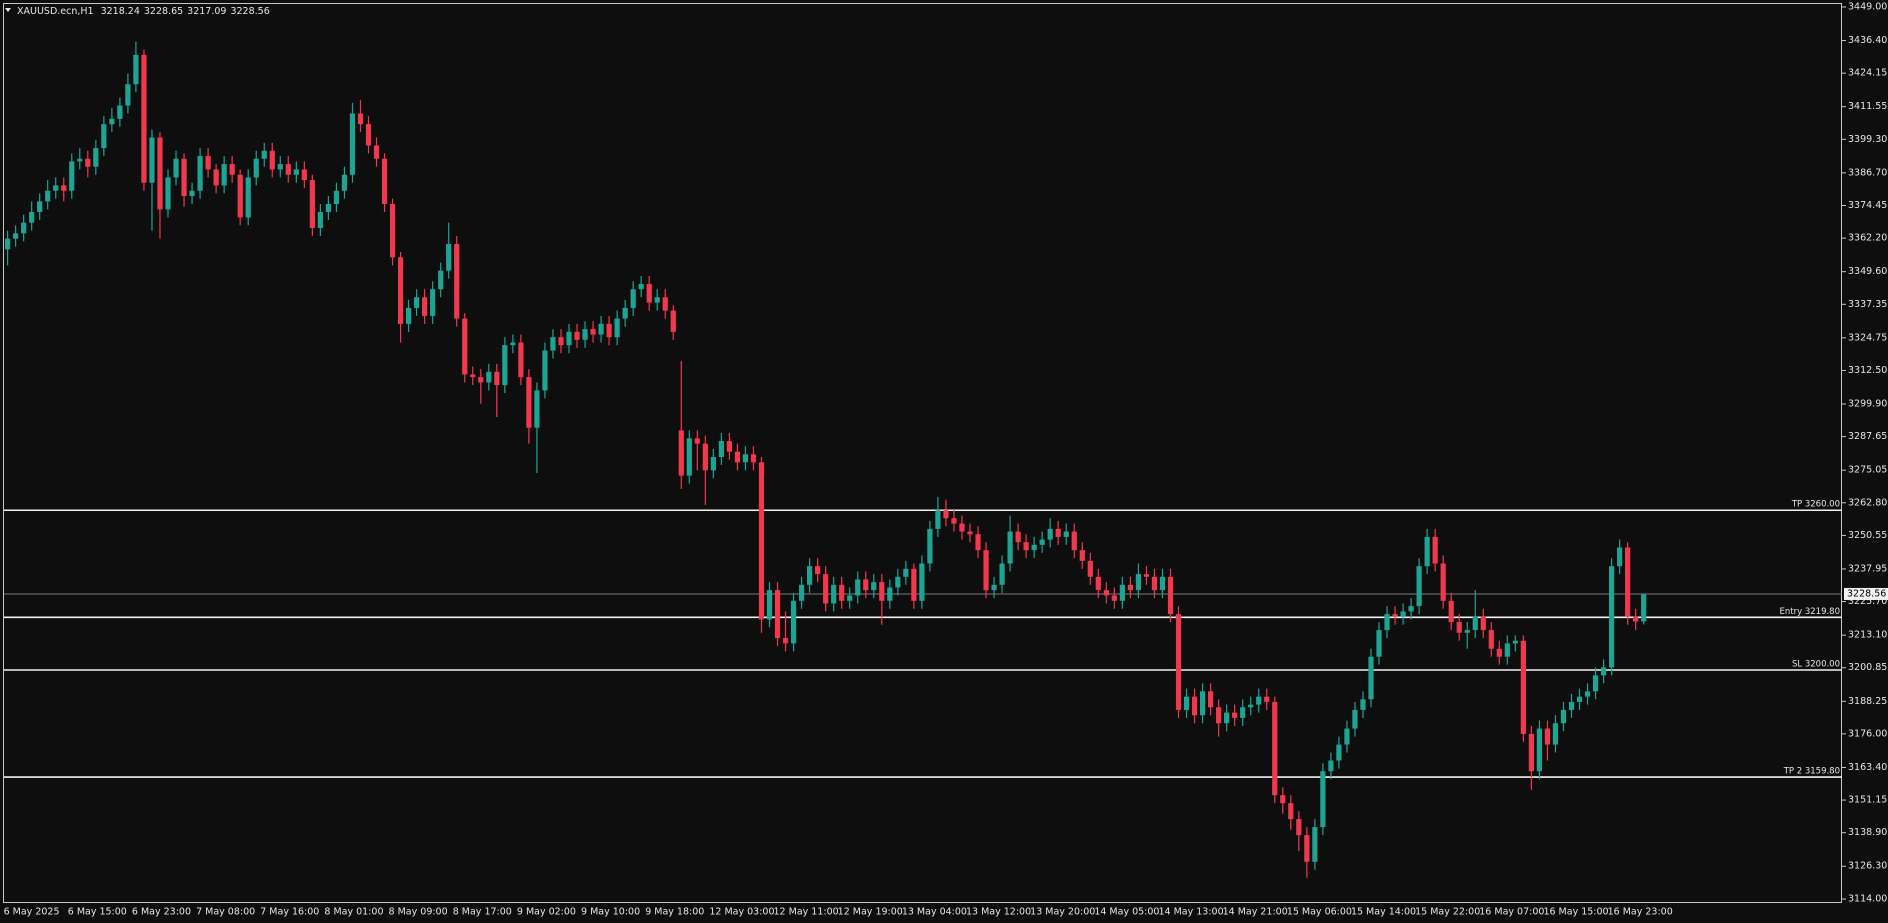 This screenshot has width=1888, height=923. I want to click on y-tick-label: 3188.25, so click(1867, 701).